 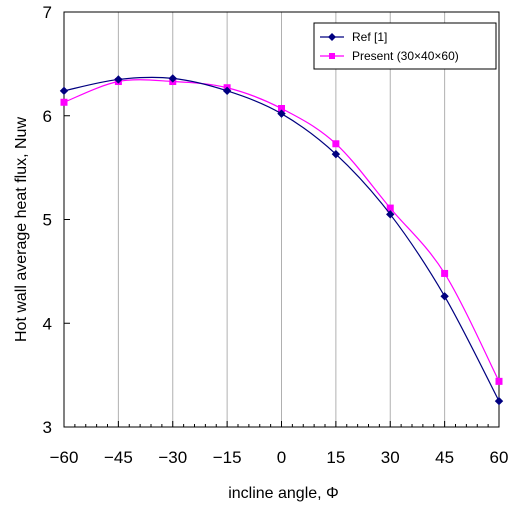 I want to click on legend-label-ref: Ref [1], so click(x=369, y=37).